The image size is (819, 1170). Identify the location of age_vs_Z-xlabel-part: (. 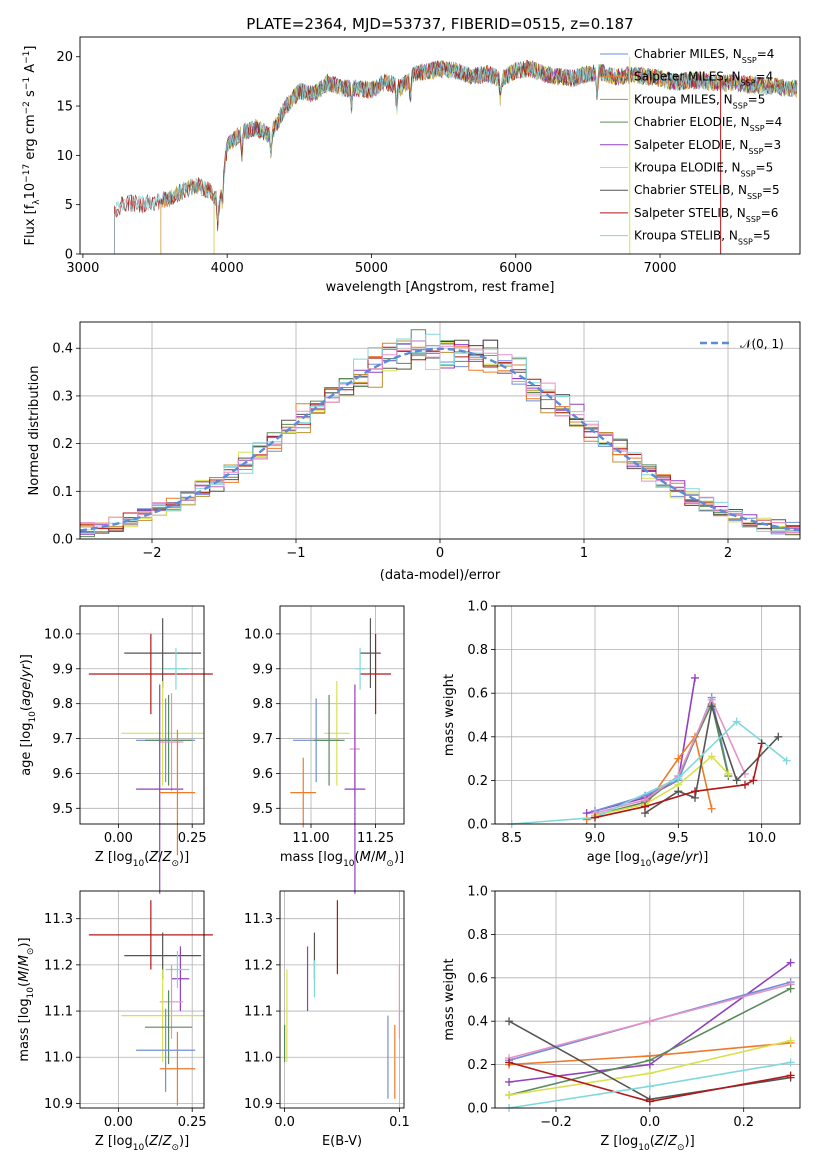
(146, 857).